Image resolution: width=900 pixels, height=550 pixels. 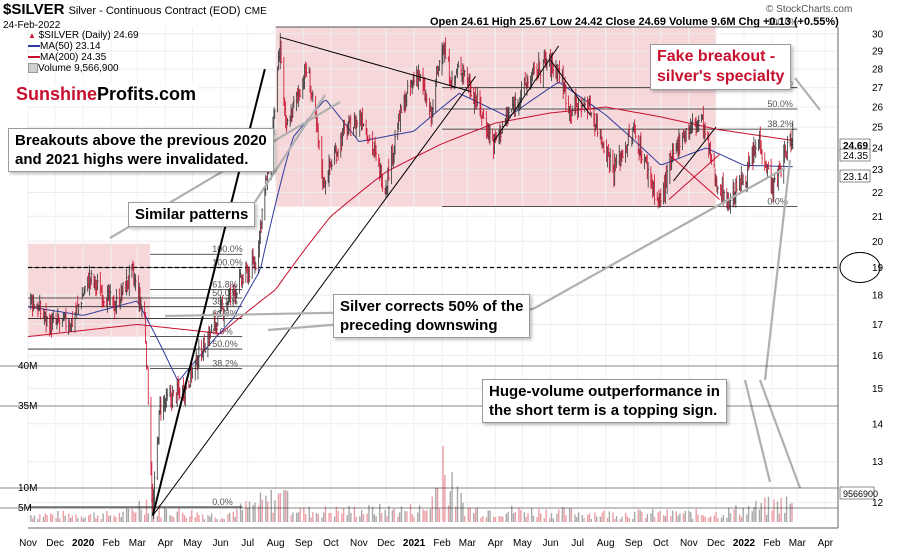 I want to click on fib-label-4: 0.0%, so click(x=777, y=202).